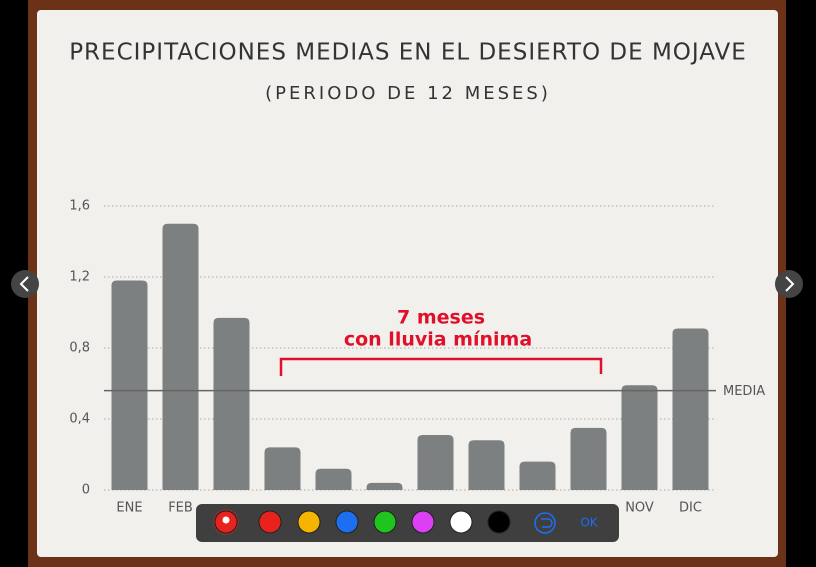  Describe the element at coordinates (180, 508) in the screenshot. I see `x-tick-label: FEB` at that location.